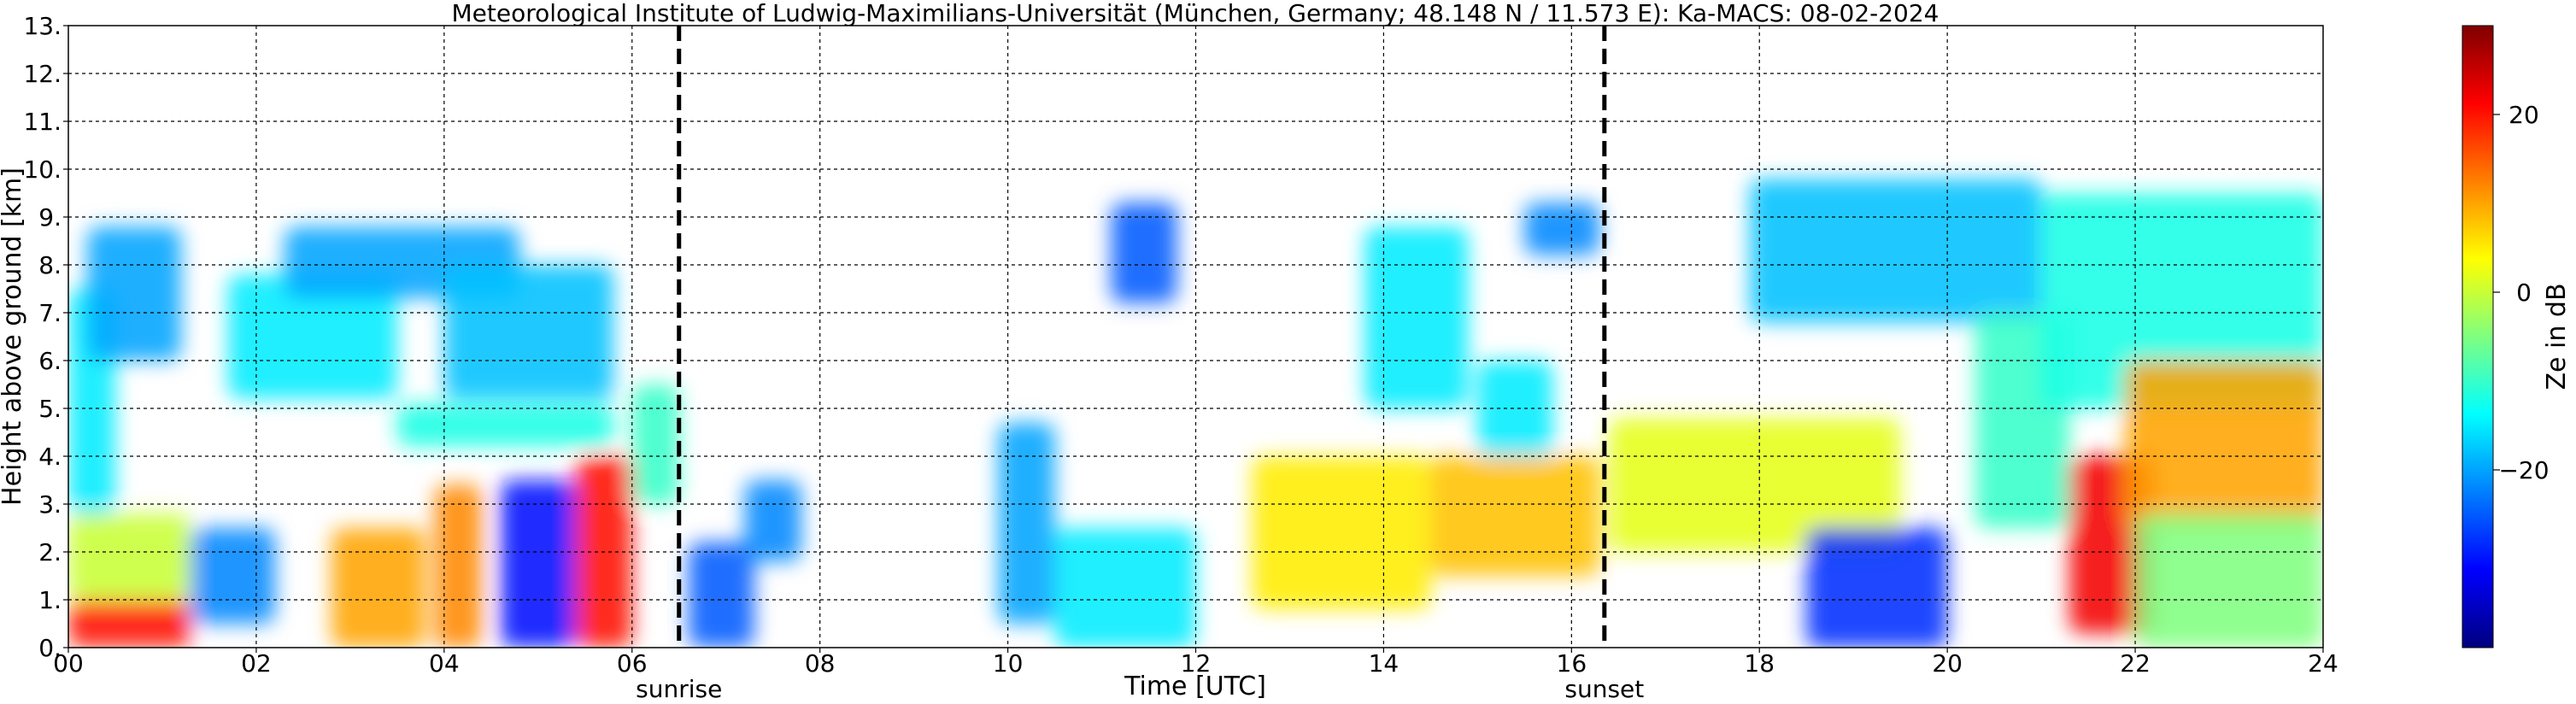 This screenshot has height=704, width=2576. What do you see at coordinates (1384, 663) in the screenshot?
I see `x-tick-label: 14` at bounding box center [1384, 663].